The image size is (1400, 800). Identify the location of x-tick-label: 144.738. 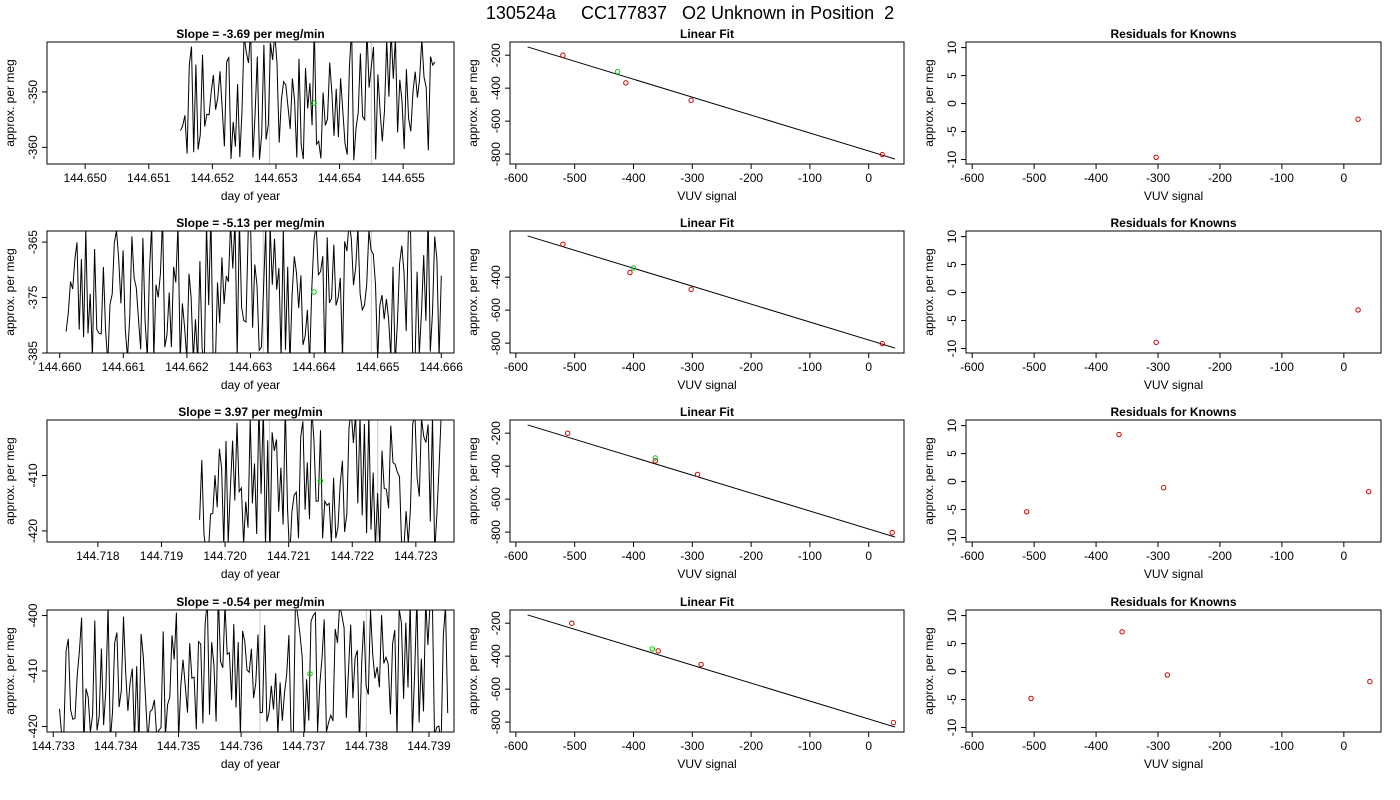
(367, 746).